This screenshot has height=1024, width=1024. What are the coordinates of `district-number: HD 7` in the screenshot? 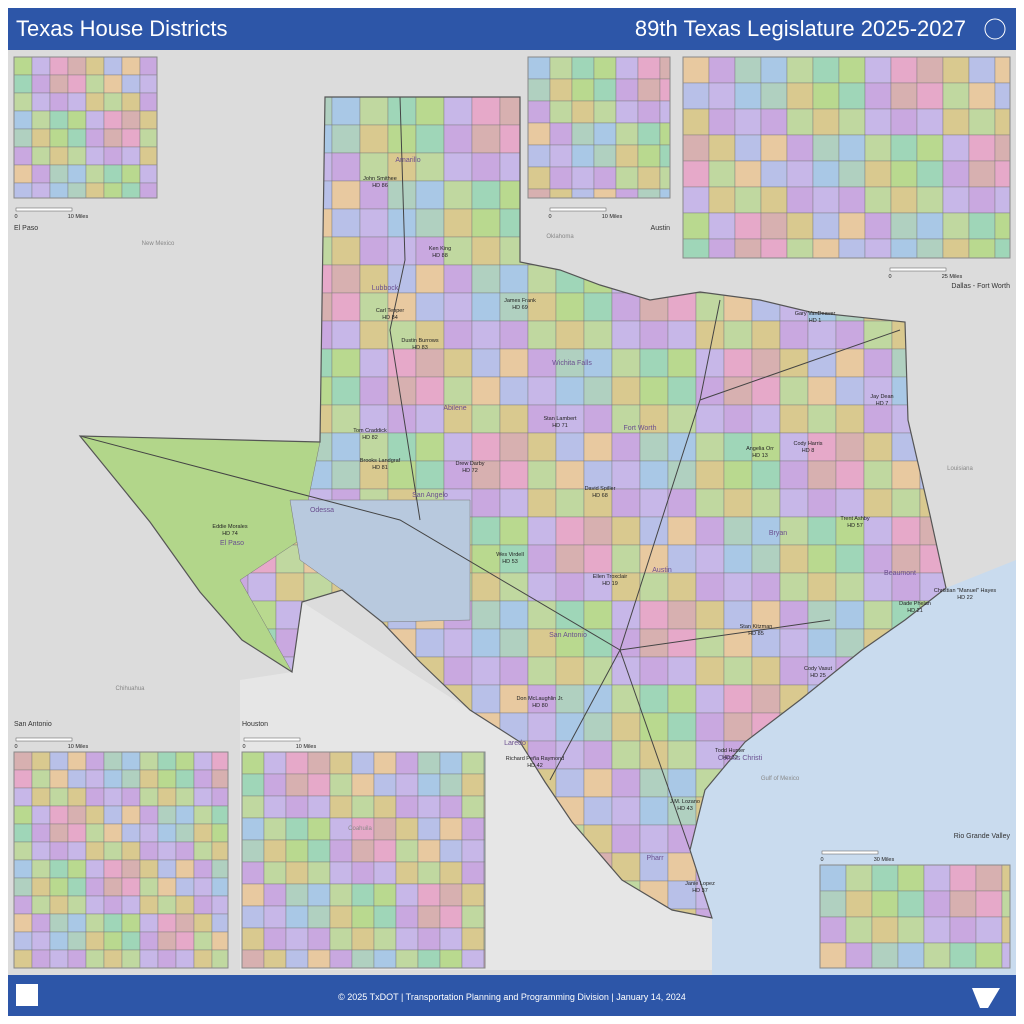 It's located at (882, 404).